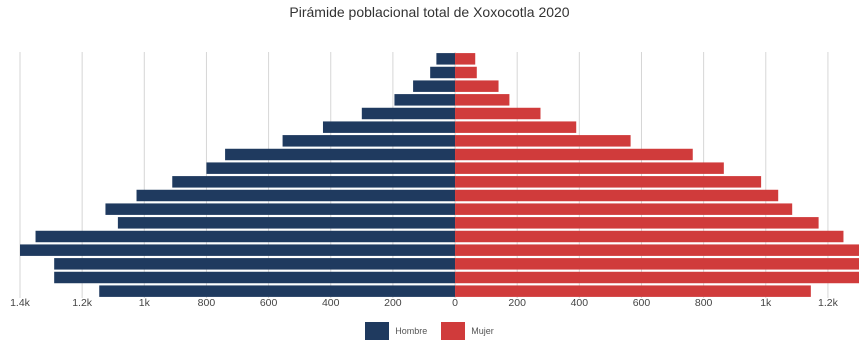 This screenshot has width=859, height=346. Describe the element at coordinates (20, 303) in the screenshot. I see `x-tick-label: 1.4k` at that location.